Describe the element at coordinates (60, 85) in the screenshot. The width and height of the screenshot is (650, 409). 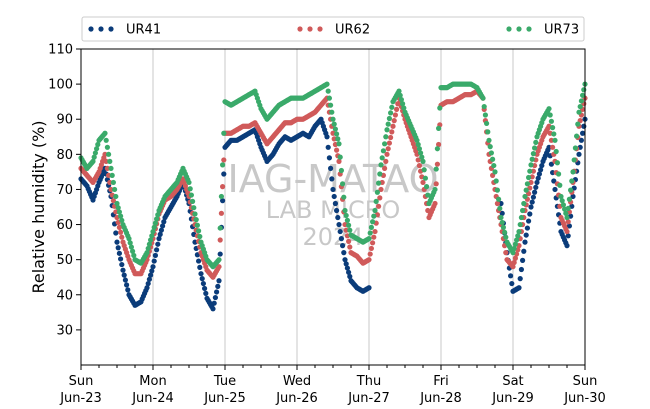
I see `y-tick-label: 100` at that location.